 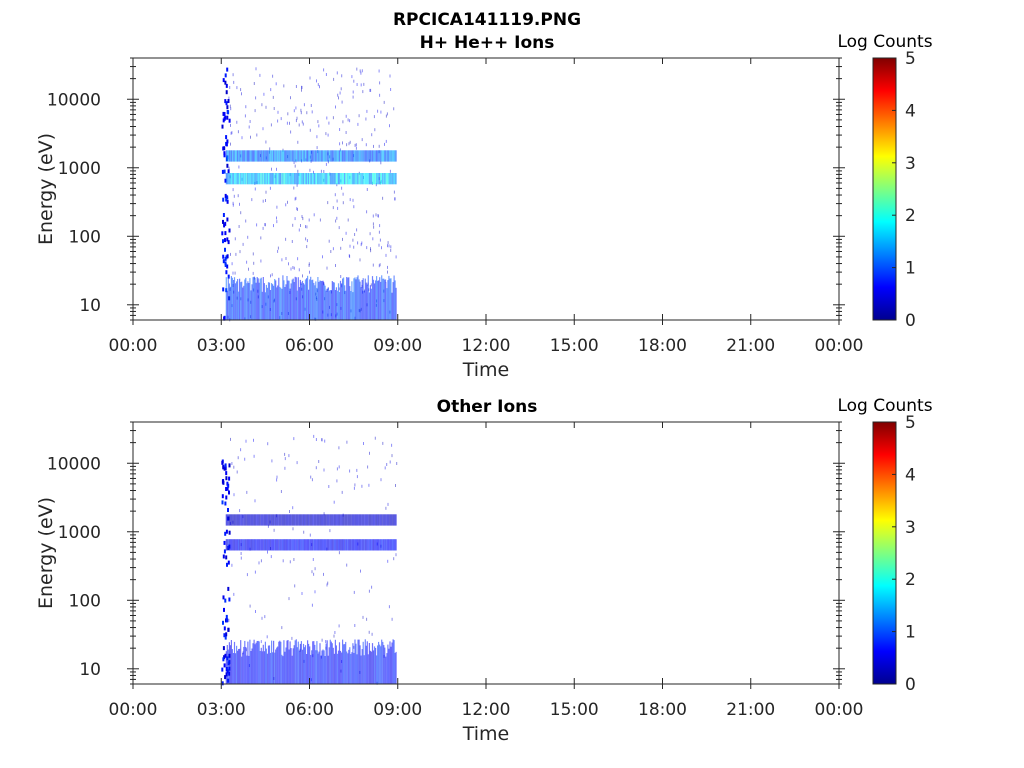 What do you see at coordinates (133, 346) in the screenshot?
I see `x-tick-label: 00:00` at bounding box center [133, 346].